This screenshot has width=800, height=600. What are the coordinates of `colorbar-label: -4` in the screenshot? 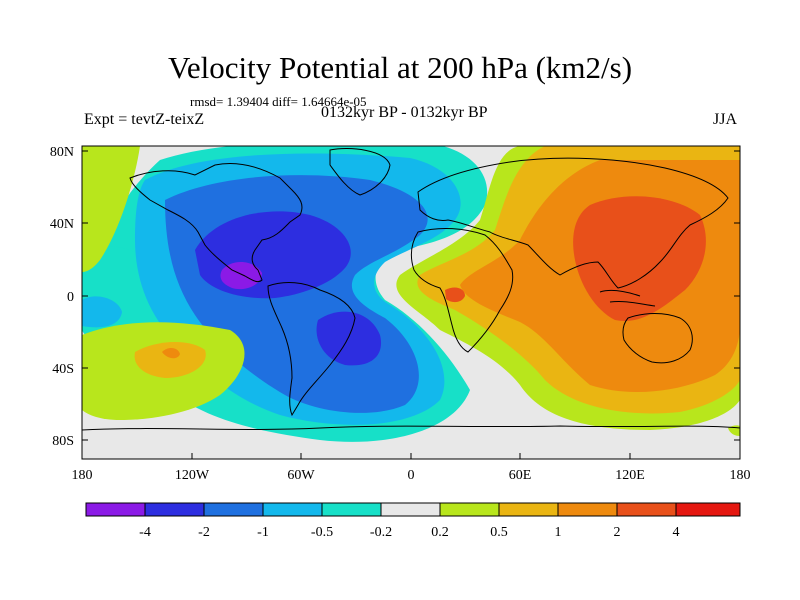 It's located at (145, 532).